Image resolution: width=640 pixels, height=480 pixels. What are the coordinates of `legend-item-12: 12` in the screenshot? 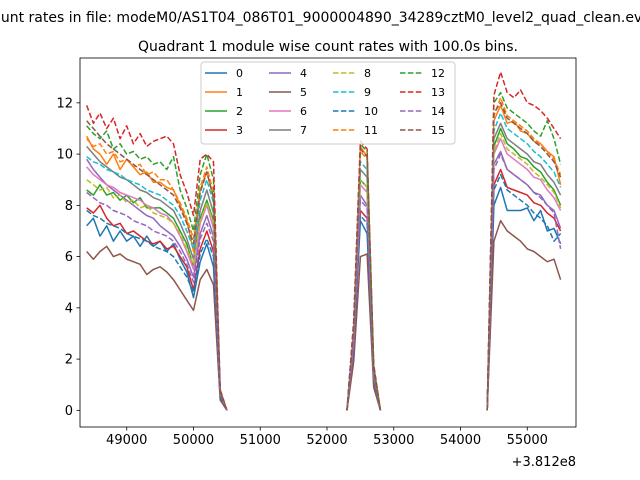 It's located at (422, 73).